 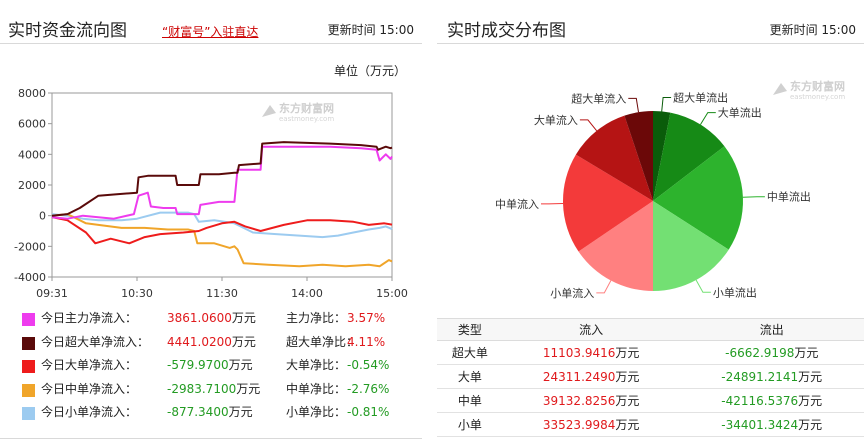 What do you see at coordinates (210, 32) in the screenshot?
I see `caifuhao-link: “财富号”入驻直达` at bounding box center [210, 32].